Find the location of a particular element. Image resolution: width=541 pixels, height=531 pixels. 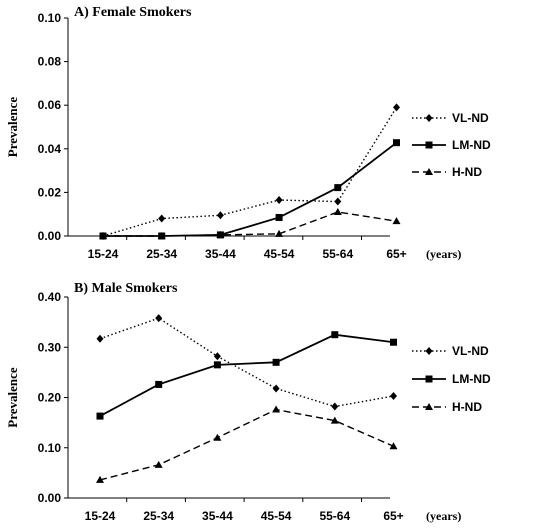

y-tick-label: 0.08 is located at coordinates (50, 62).